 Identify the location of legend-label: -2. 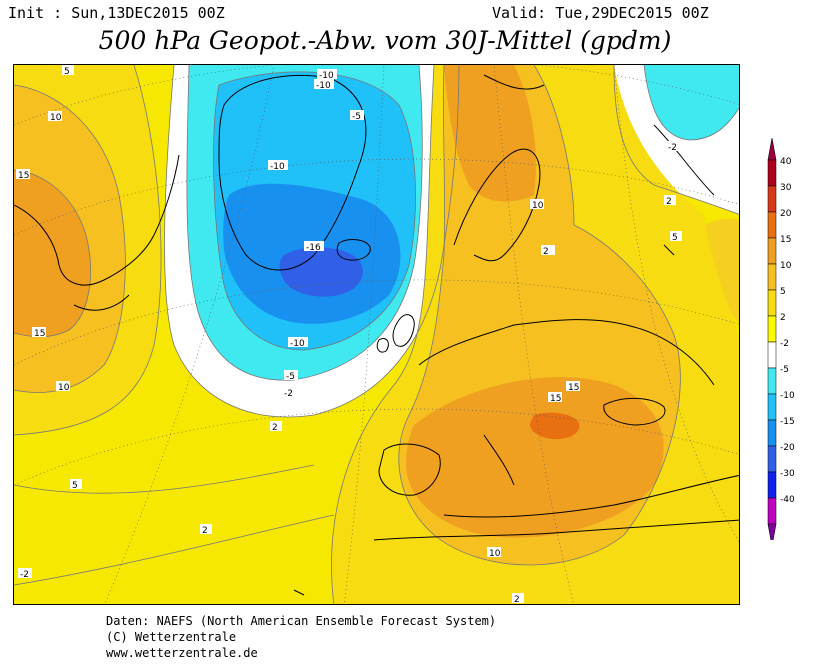
(784, 344).